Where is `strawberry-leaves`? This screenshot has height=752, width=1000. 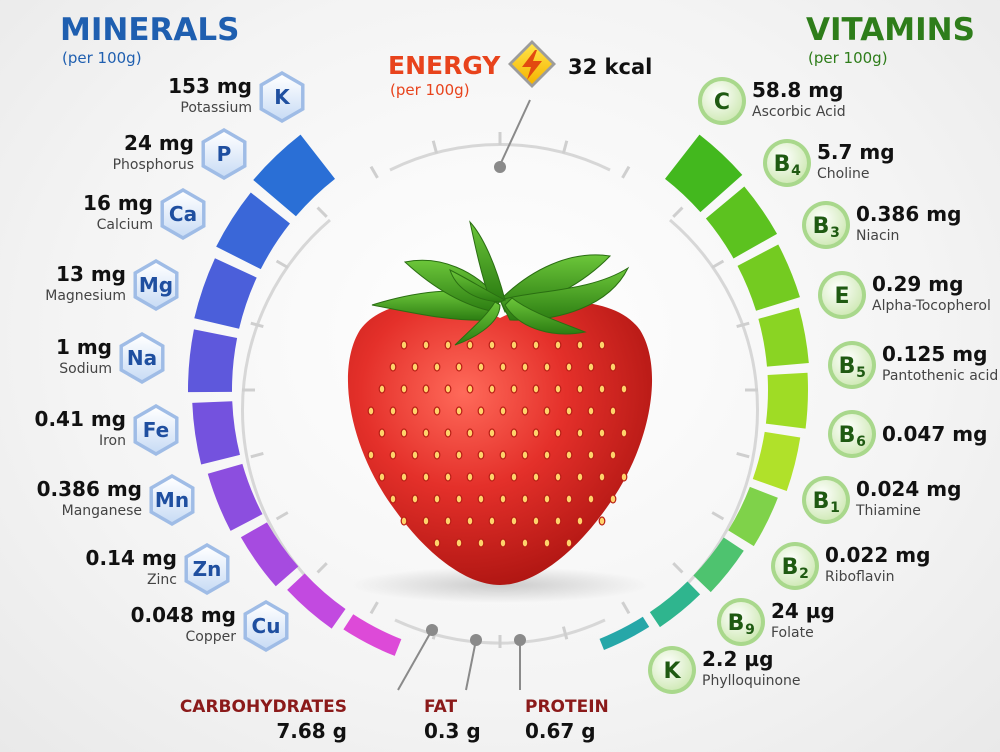
strawberry-leaves is located at coordinates (500, 283).